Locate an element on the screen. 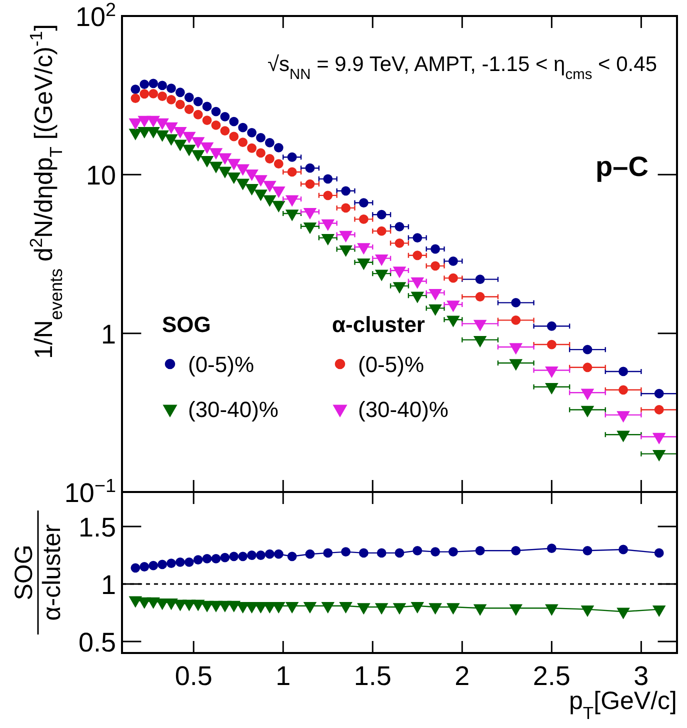  x-tick-label: 1.5 is located at coordinates (373, 676).